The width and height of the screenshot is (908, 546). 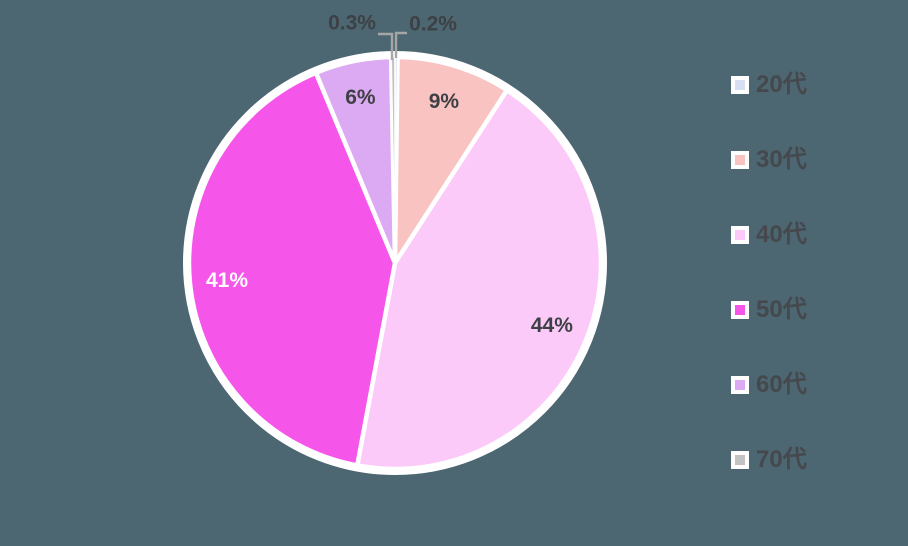 I want to click on legend-label-20s: 20代, so click(x=781, y=84).